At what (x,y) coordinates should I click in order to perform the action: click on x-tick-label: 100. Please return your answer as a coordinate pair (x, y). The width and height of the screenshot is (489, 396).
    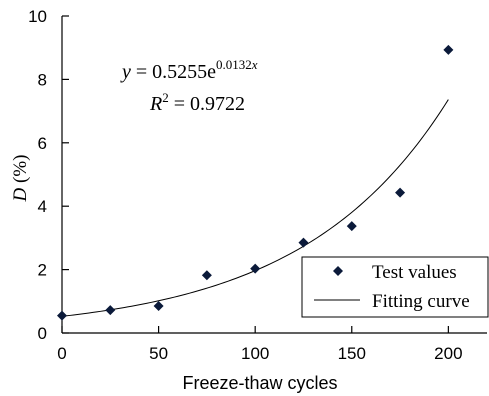
    Looking at the image, I should click on (255, 353).